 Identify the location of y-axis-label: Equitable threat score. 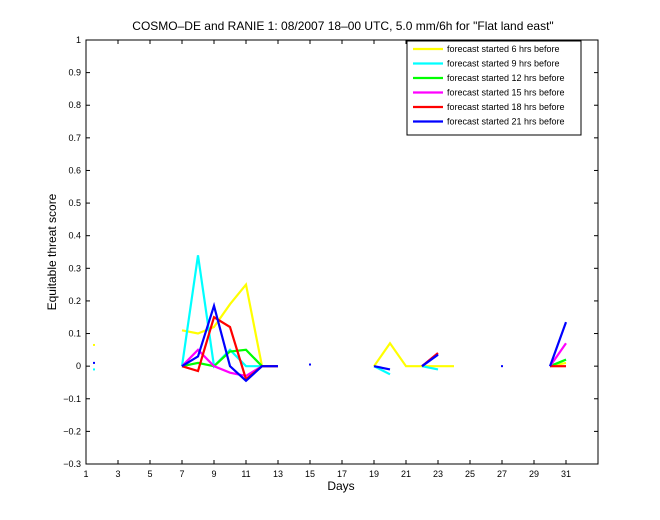
(52, 251).